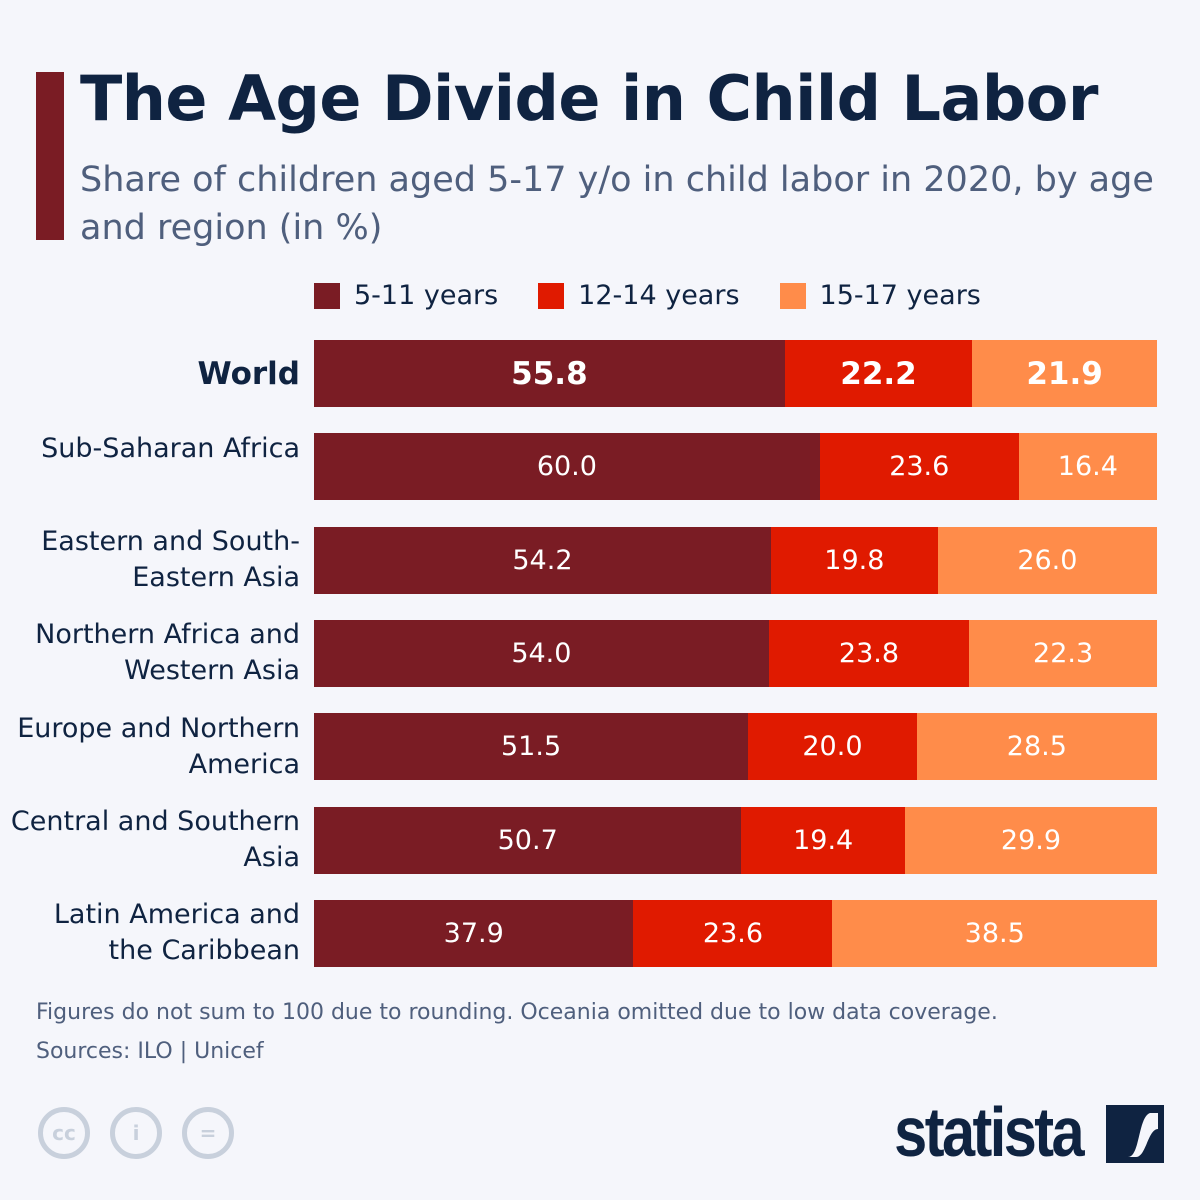  Describe the element at coordinates (64, 1133) in the screenshot. I see `cc-icon: cc` at that location.